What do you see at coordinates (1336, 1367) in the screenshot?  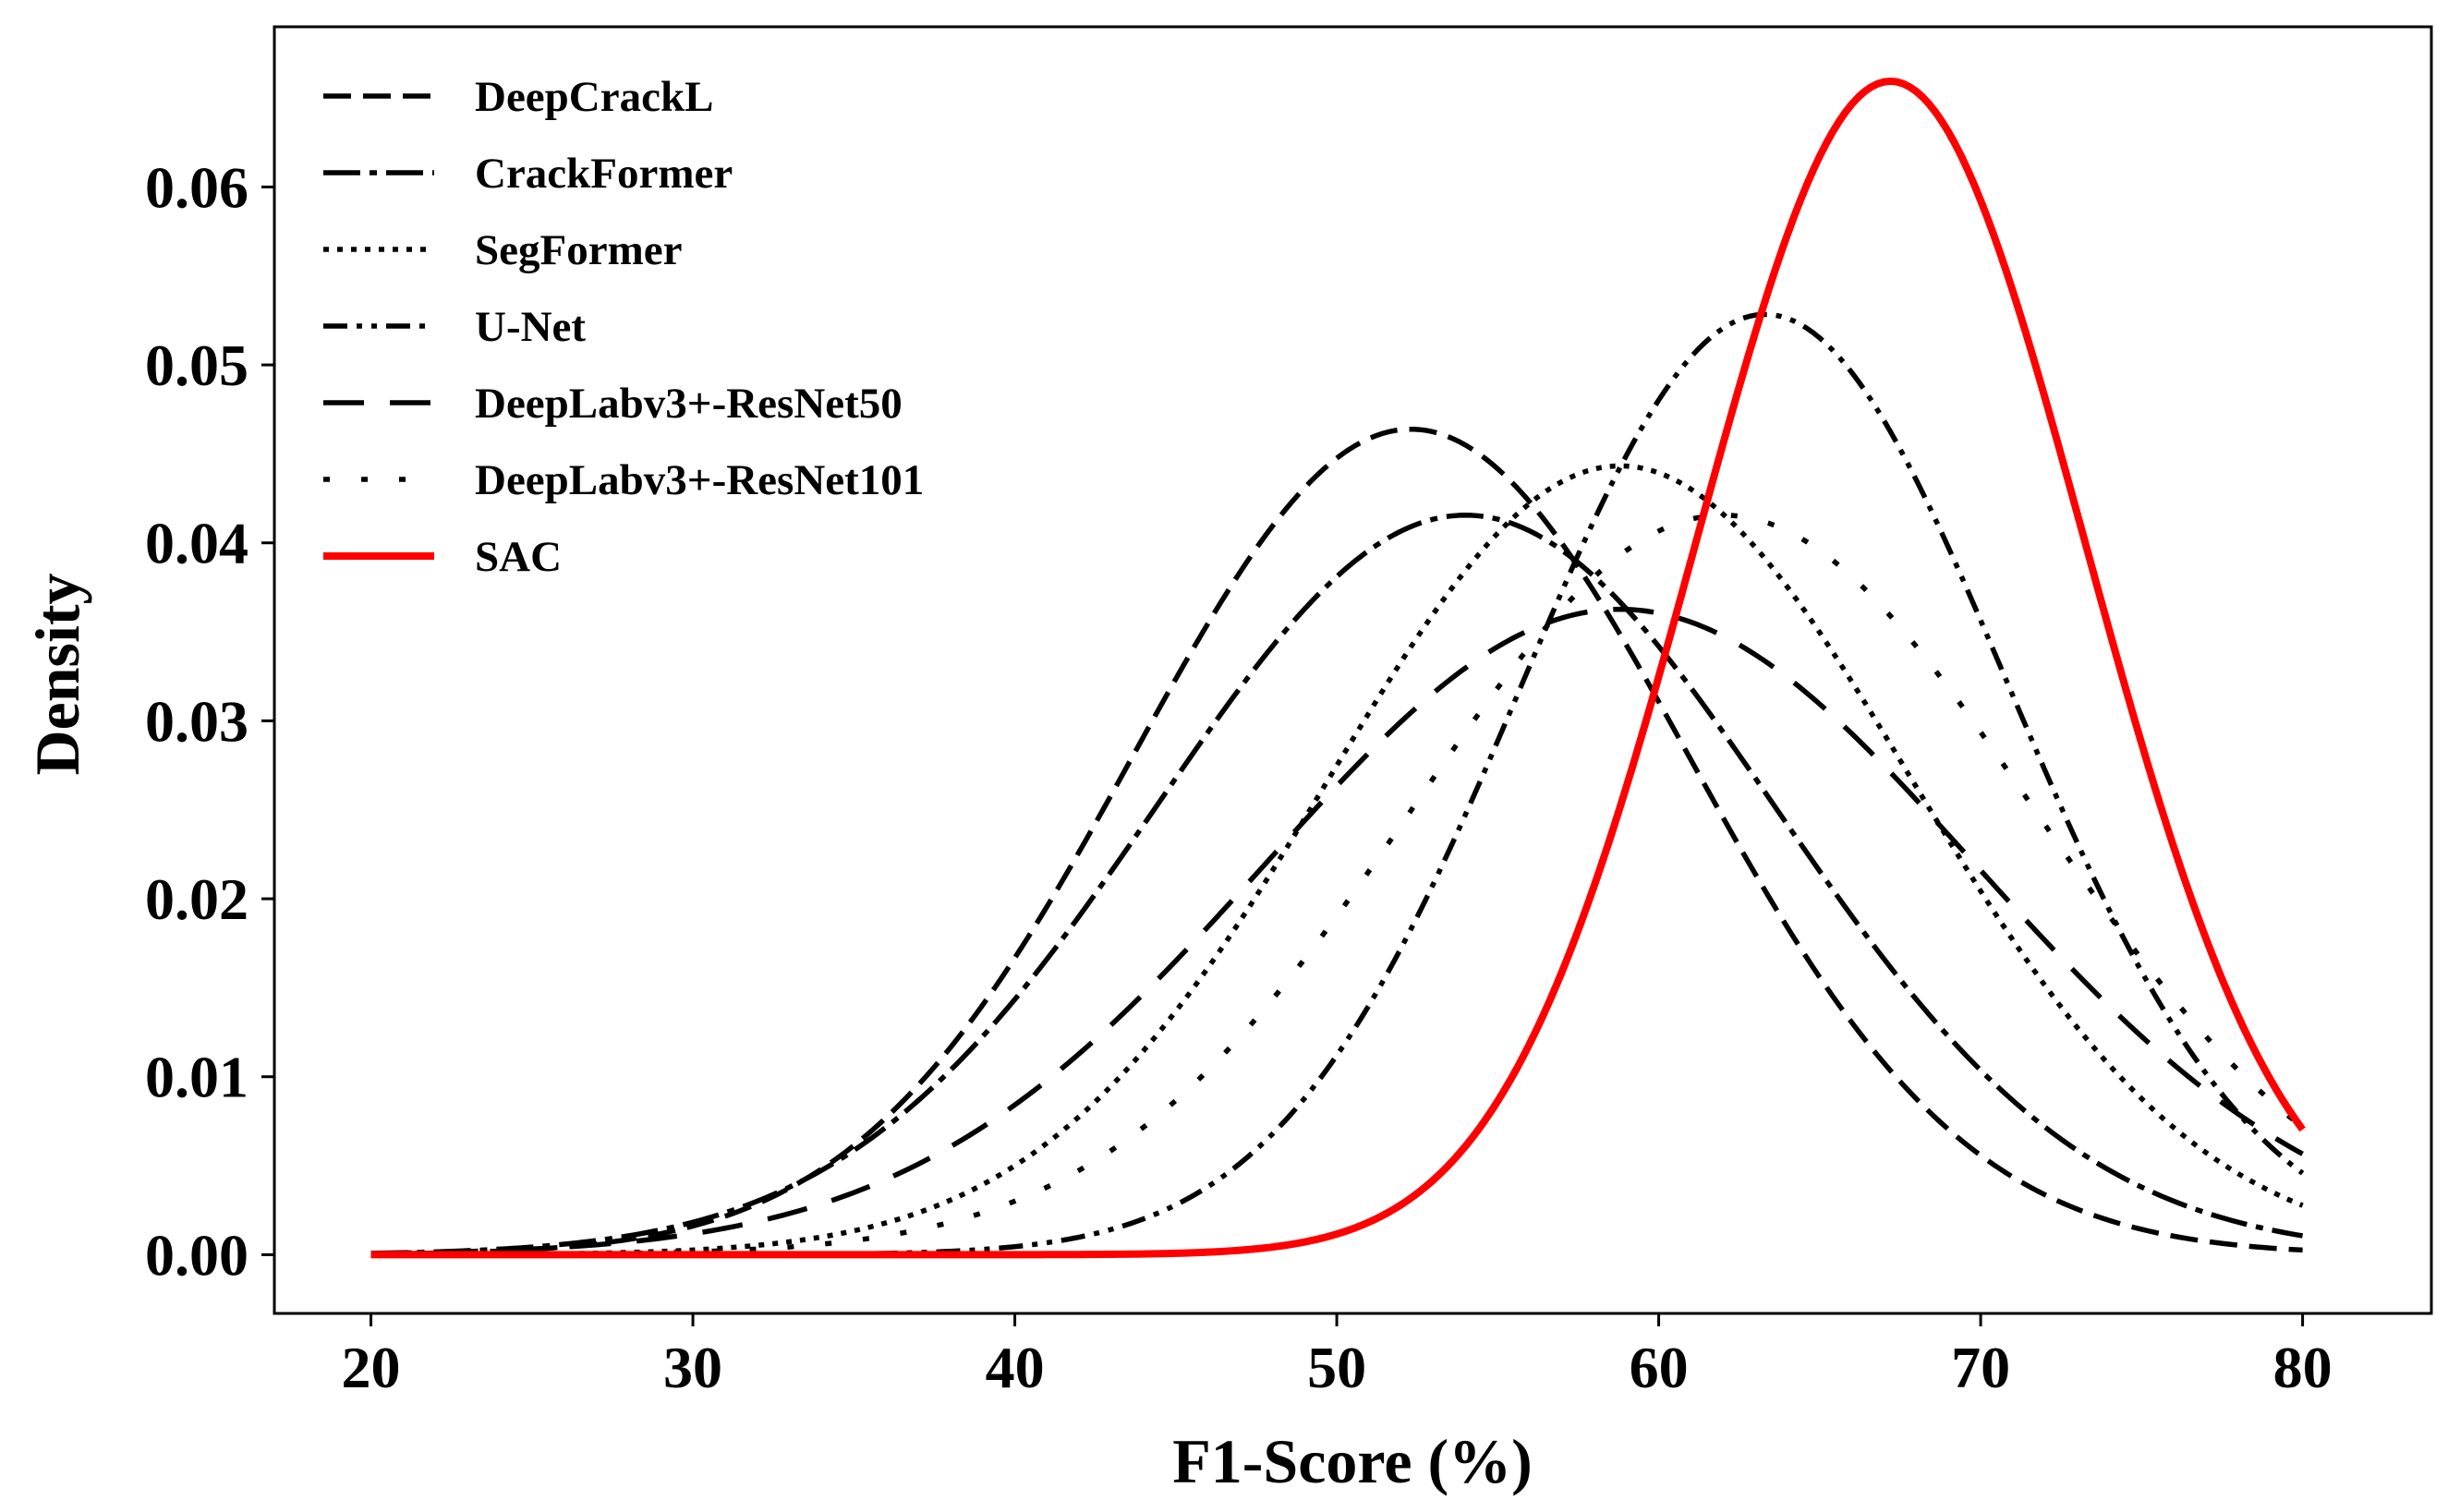 I see `x-tick-label: 50` at bounding box center [1336, 1367].